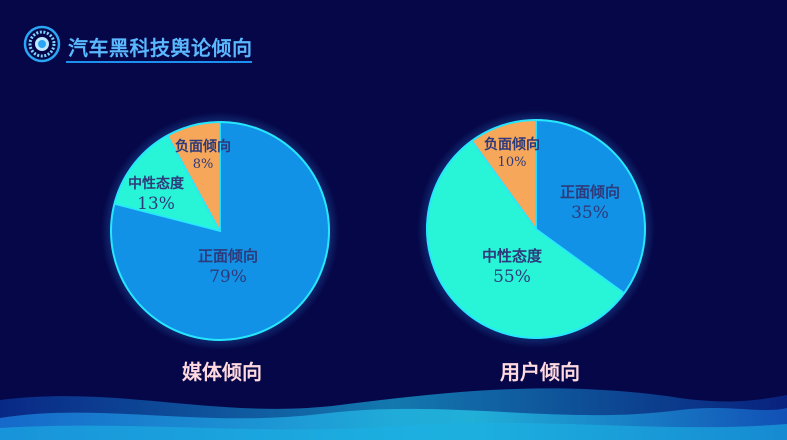 The width and height of the screenshot is (787, 440). Describe the element at coordinates (203, 164) in the screenshot. I see `slice-value: 8%` at that location.